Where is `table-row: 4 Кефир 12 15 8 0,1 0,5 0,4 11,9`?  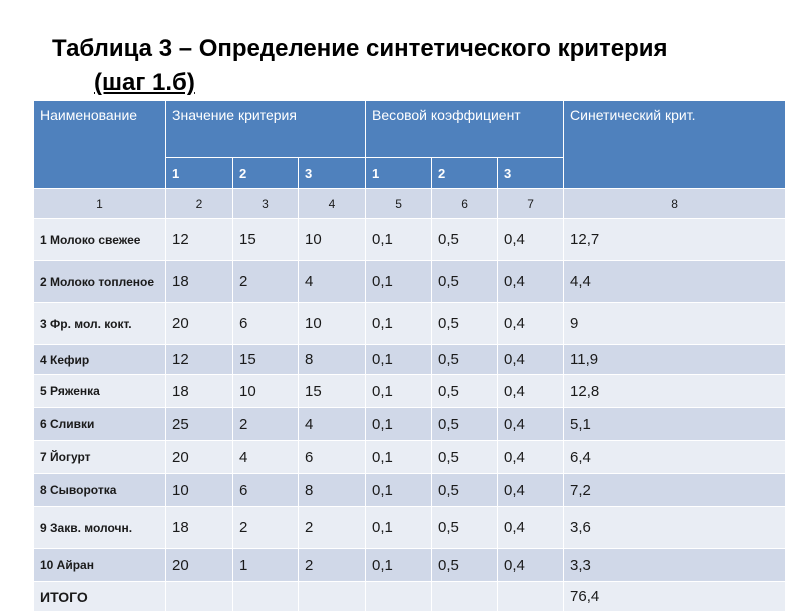
table-row: 4 Кефир 12 15 8 0,1 0,5 0,4 11,9 is located at coordinates (410, 359).